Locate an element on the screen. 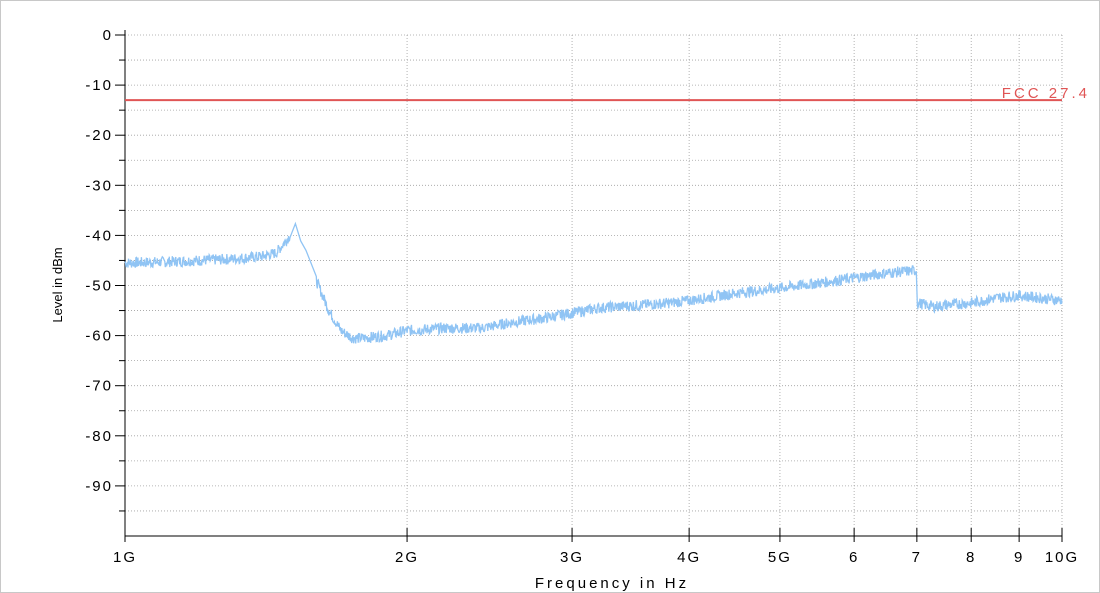 This screenshot has width=1100, height=593. y-tick-label: -40 is located at coordinates (99, 235).